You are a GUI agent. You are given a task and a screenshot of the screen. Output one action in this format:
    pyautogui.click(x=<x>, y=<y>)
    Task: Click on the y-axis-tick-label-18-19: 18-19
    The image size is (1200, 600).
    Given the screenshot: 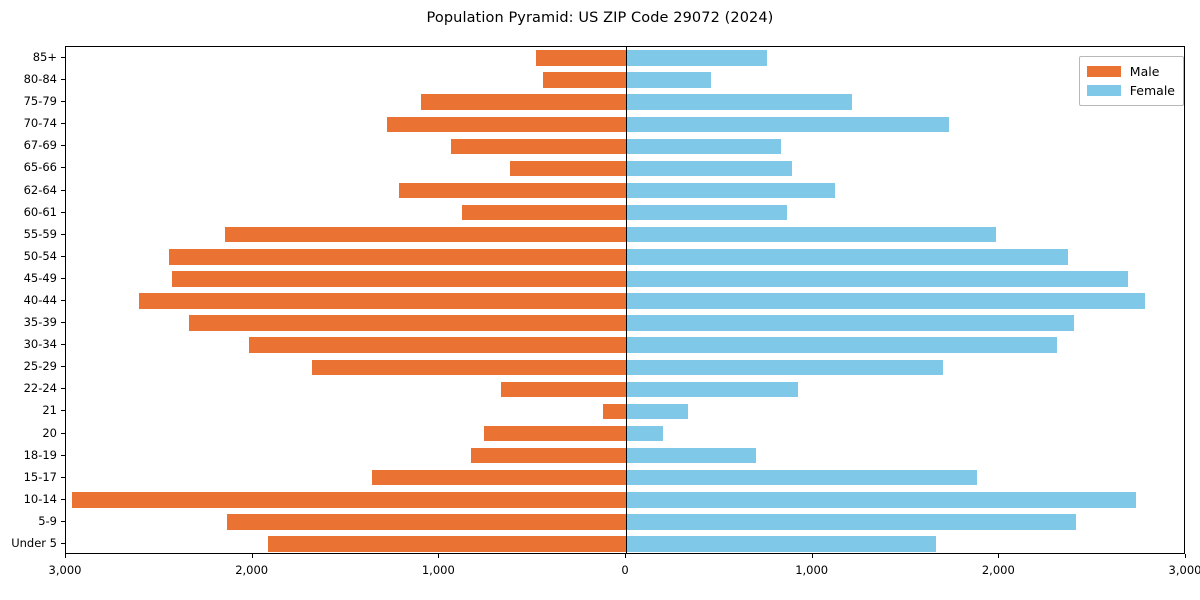 What is the action you would take?
    pyautogui.click(x=40, y=454)
    